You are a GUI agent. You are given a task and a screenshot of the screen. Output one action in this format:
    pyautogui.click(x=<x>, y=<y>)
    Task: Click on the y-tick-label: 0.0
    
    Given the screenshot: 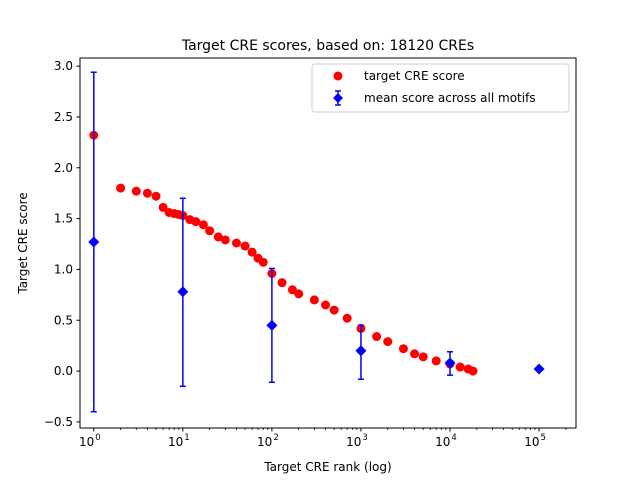 What is the action you would take?
    pyautogui.click(x=63, y=371)
    